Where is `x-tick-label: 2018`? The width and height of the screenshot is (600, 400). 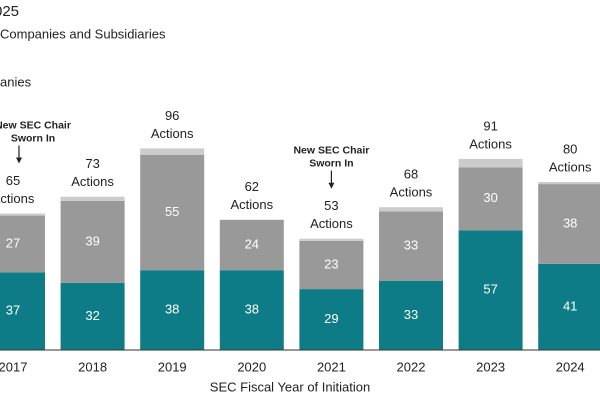
x-tick-label: 2018 is located at coordinates (92, 366).